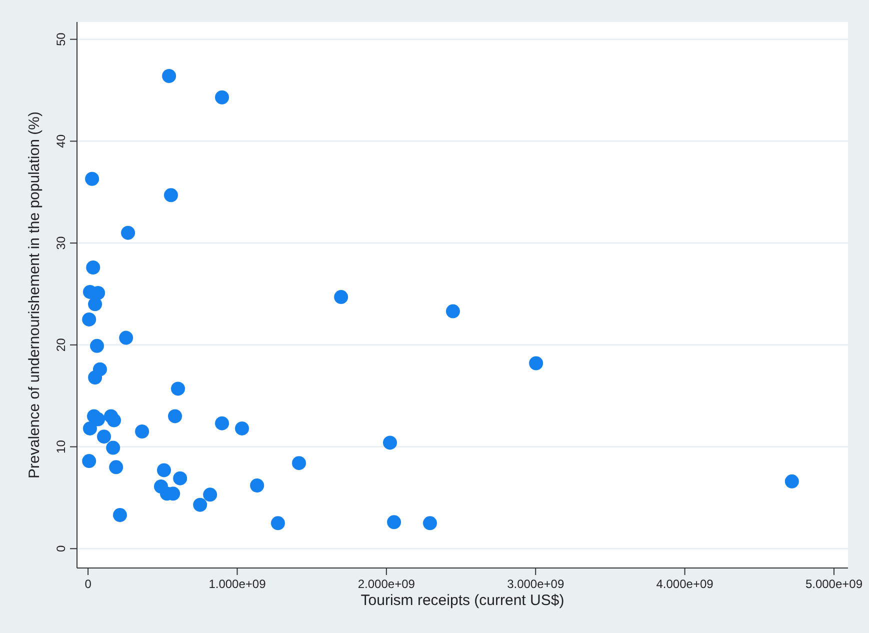 The height and width of the screenshot is (633, 869). Describe the element at coordinates (61, 39) in the screenshot. I see `y-tick-label: 50` at that location.